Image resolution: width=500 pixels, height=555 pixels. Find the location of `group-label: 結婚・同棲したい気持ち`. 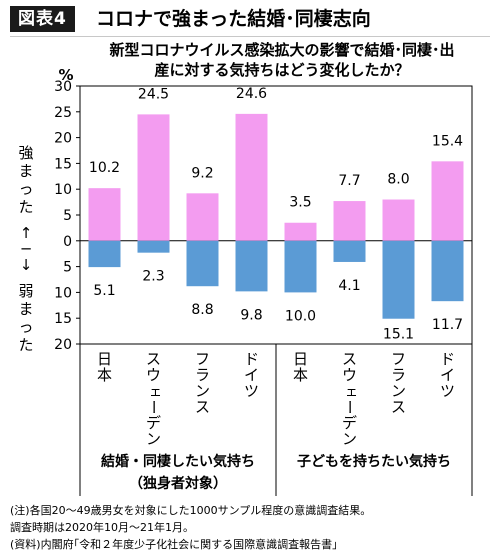

group-label: 結婚・同棲したい気持ち is located at coordinates (178, 461).